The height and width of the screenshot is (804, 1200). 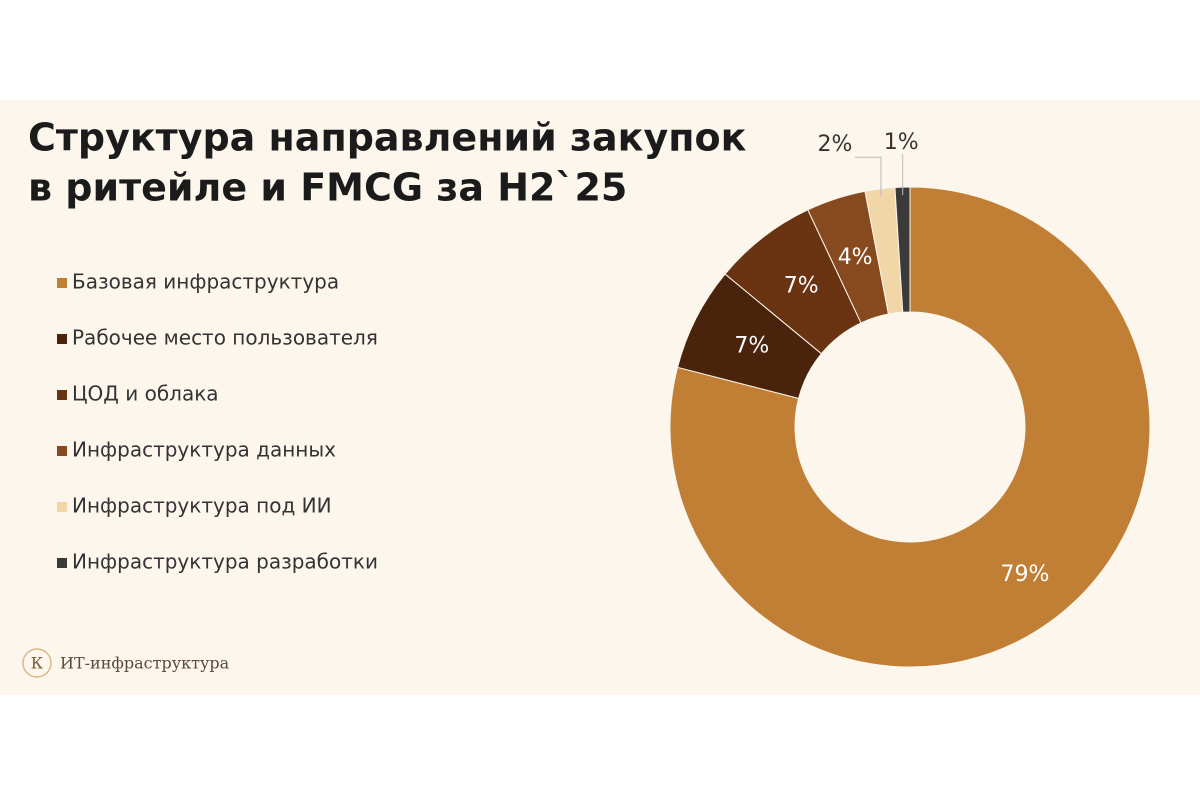 I want to click on logo-ring, so click(x=37, y=663).